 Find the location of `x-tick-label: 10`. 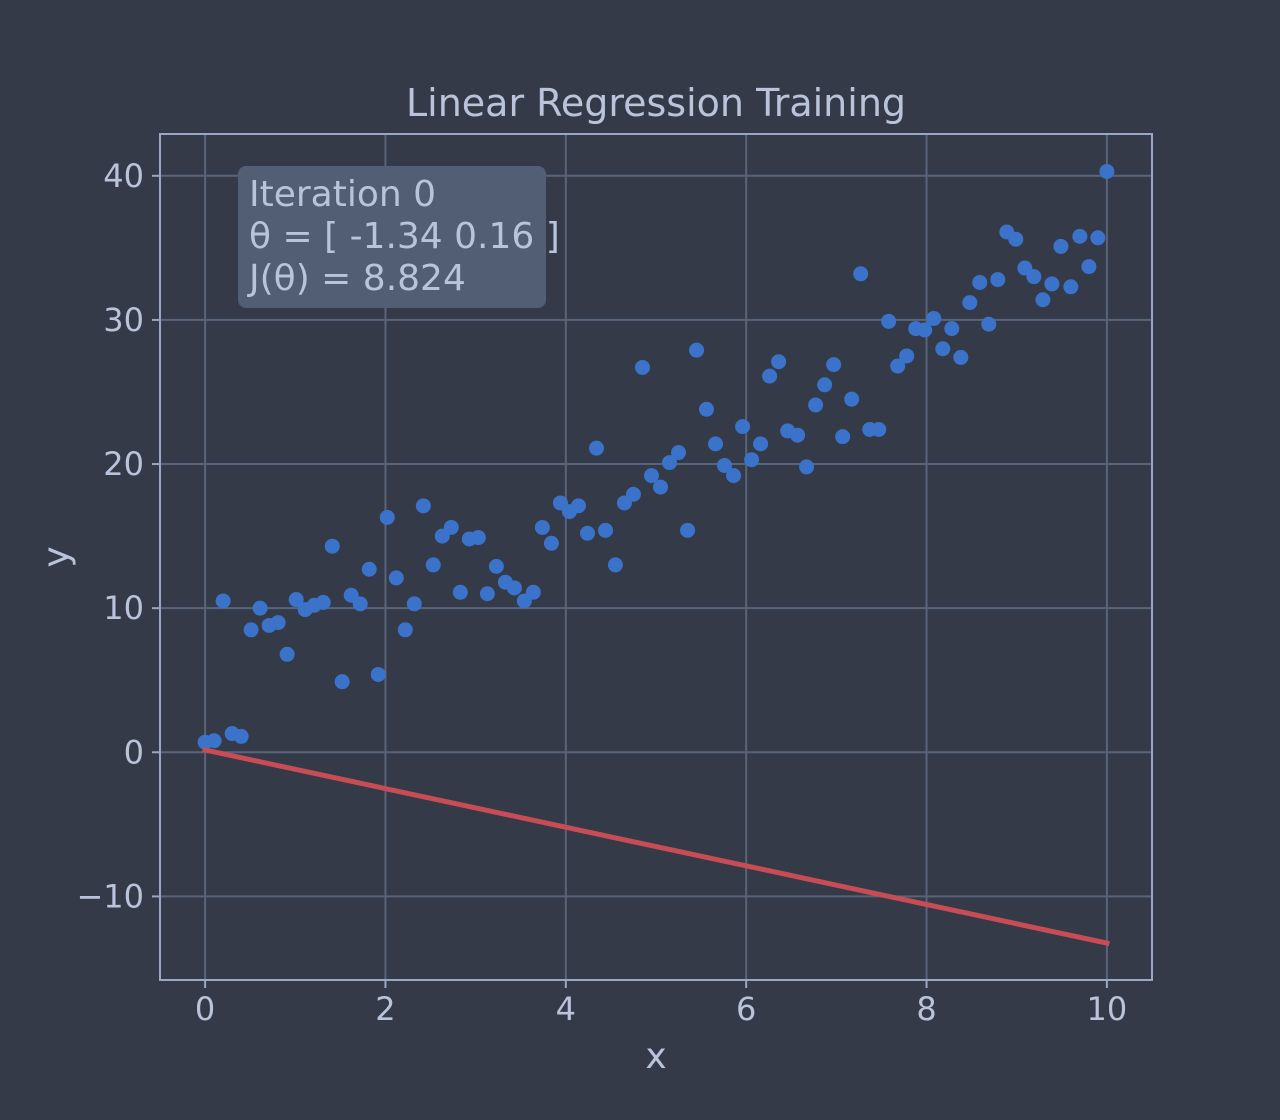

x-tick-label: 10 is located at coordinates (1107, 1009).